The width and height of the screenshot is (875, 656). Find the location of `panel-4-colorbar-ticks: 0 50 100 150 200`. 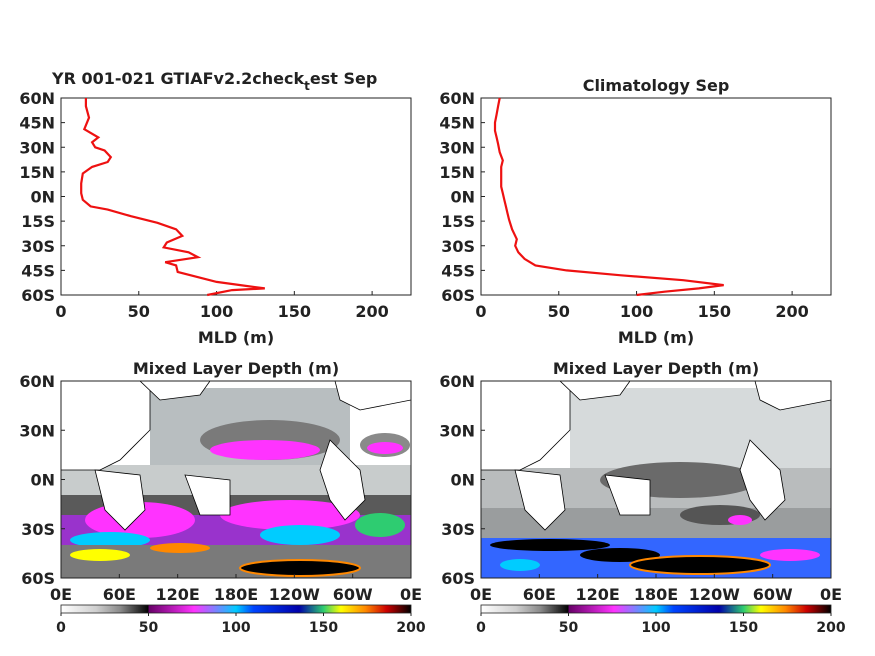

panel-4-colorbar-ticks: 0 50 100 150 200 is located at coordinates (661, 624).